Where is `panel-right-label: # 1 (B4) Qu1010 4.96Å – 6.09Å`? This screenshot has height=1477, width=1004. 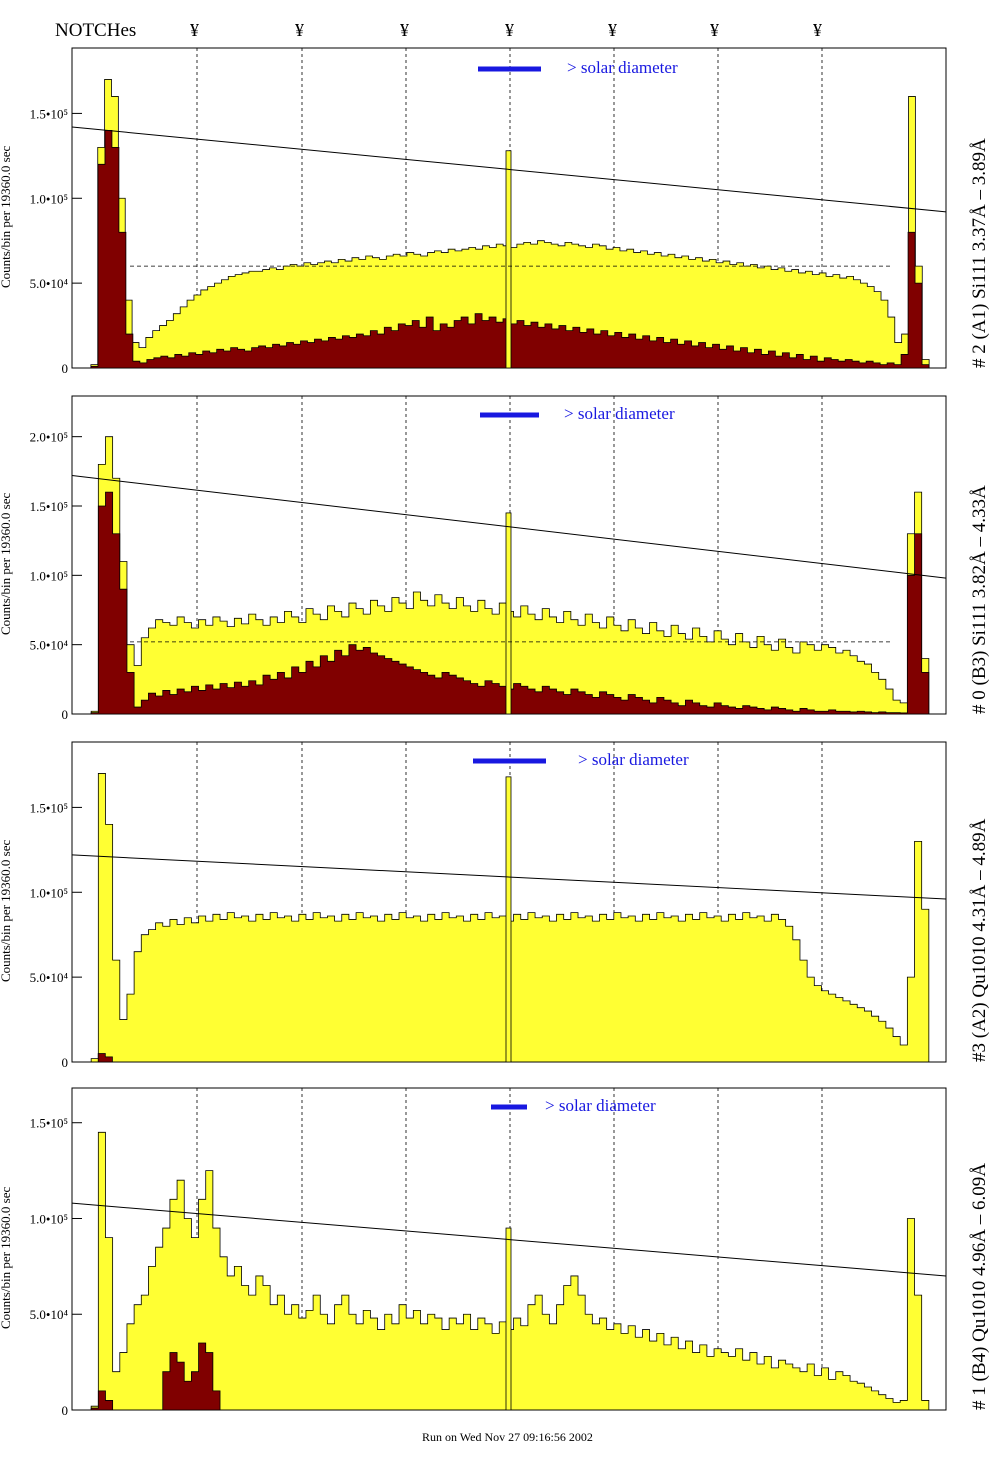 panel-right-label: # 1 (B4) Qu1010 4.96Å – 6.09Å is located at coordinates (979, 1286).